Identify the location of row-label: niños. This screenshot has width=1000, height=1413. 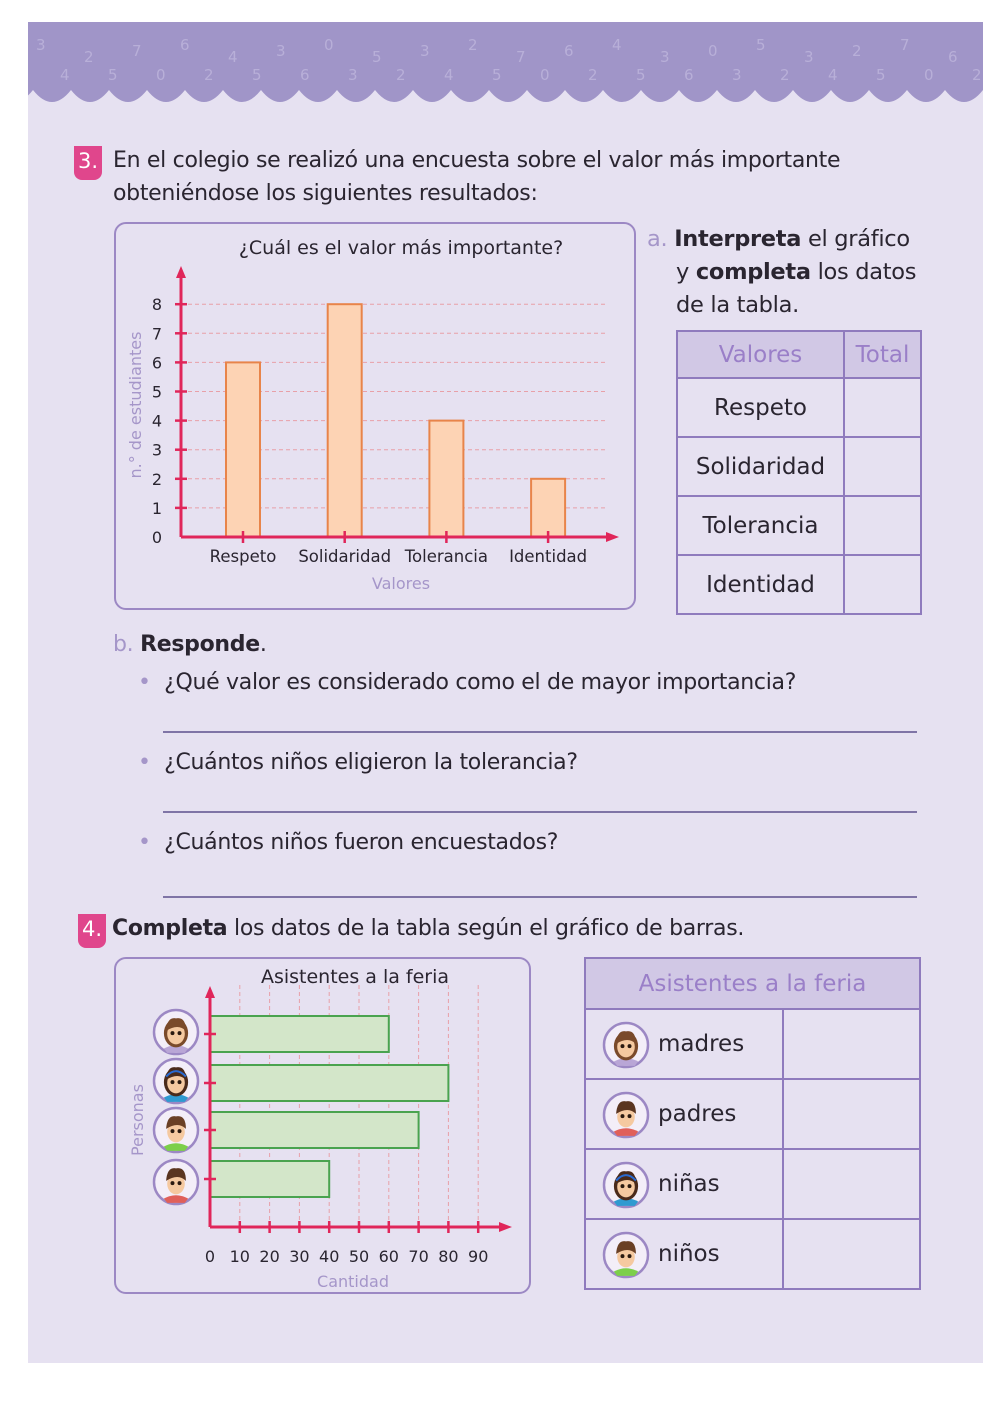
(684, 1254).